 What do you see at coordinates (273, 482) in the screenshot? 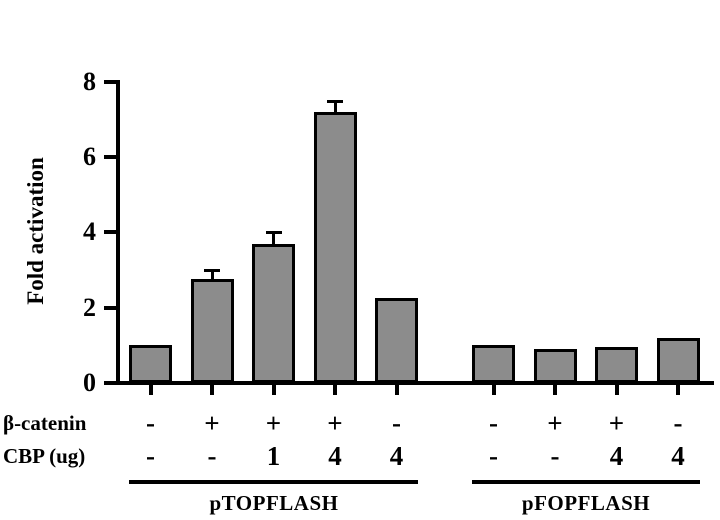
I see `group-underline-ptopflash` at bounding box center [273, 482].